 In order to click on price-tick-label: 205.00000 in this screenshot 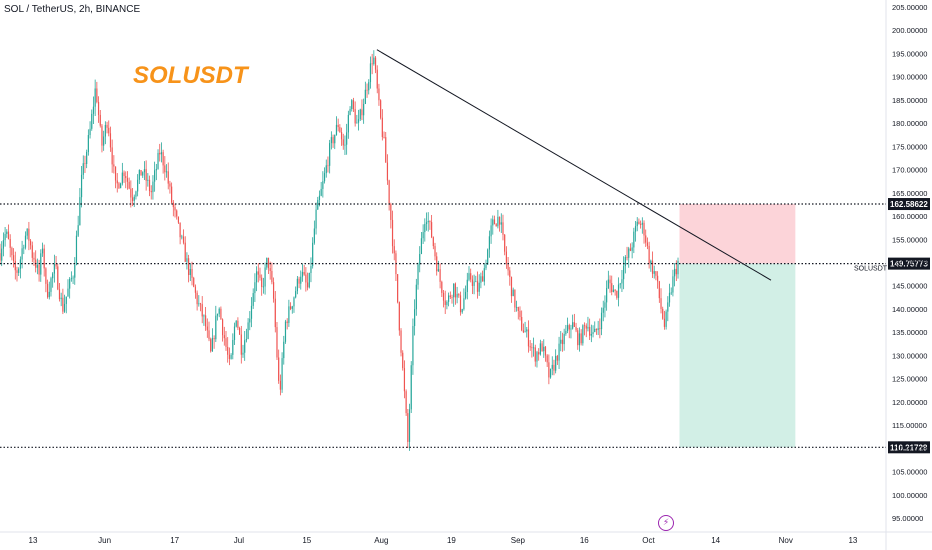, I will do `click(909, 7)`.